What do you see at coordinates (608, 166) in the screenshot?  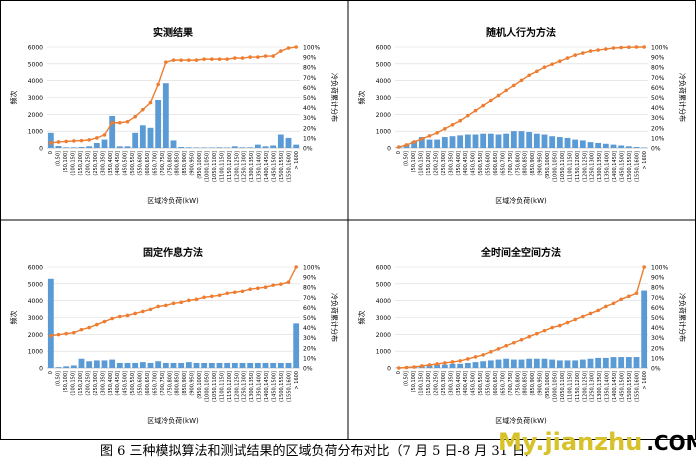 I see `x-tick-label: (1350,1400]` at bounding box center [608, 166].